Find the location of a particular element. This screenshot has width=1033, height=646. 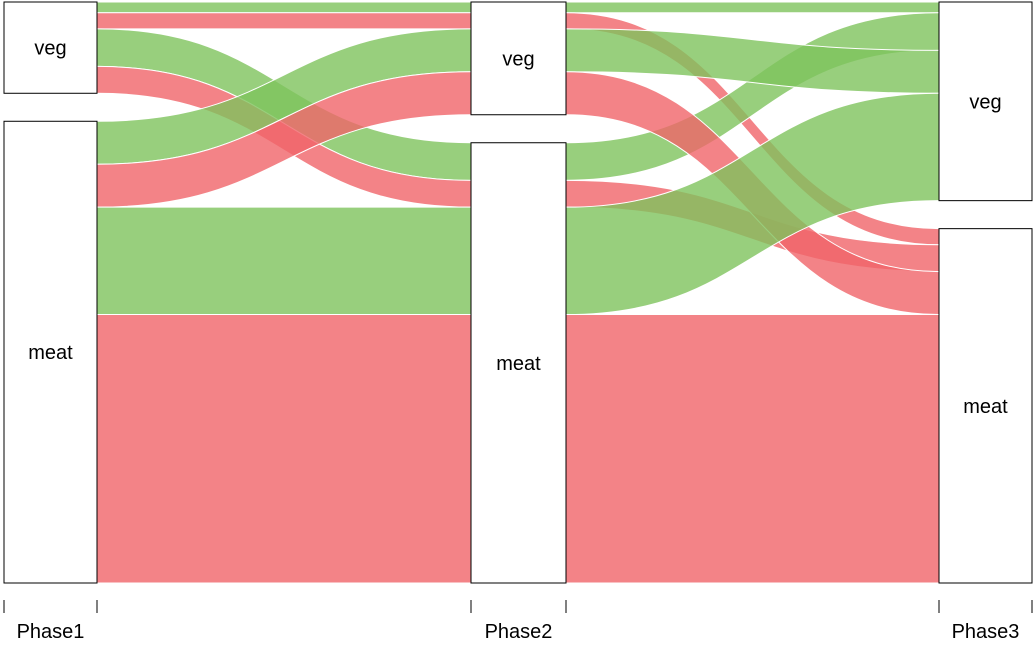

node-label-phase2-veg: veg is located at coordinates (518, 59).